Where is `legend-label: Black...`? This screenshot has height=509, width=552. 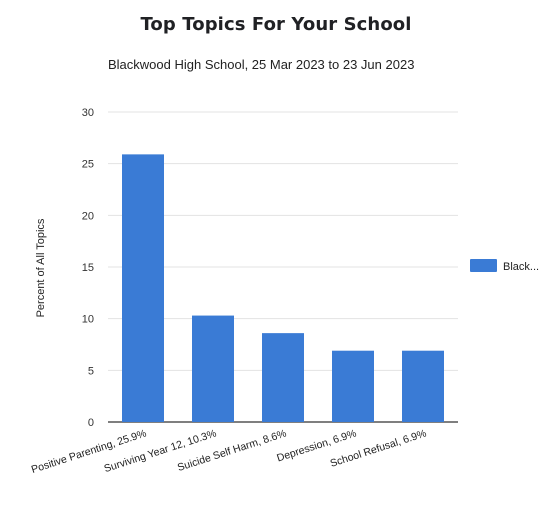
legend-label: Black... is located at coordinates (521, 267).